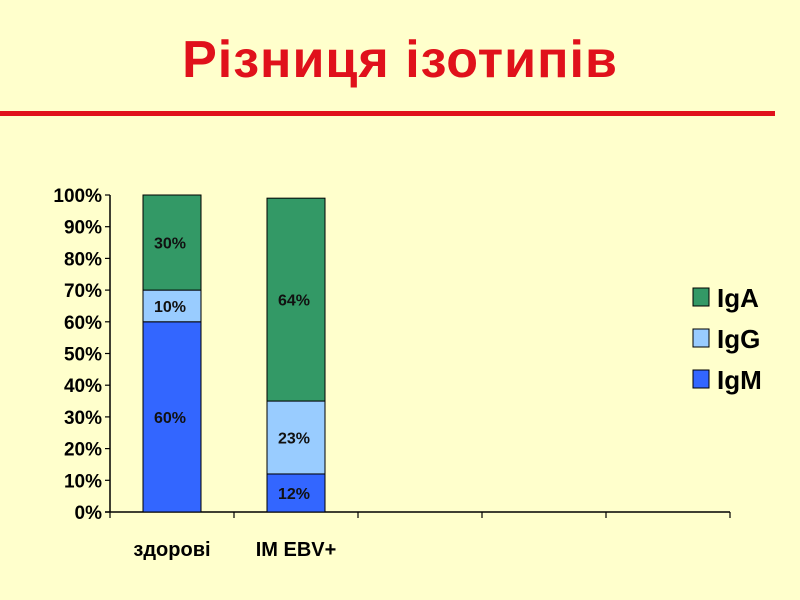 This screenshot has height=600, width=800. I want to click on y-tick-label: 90%, so click(83, 228).